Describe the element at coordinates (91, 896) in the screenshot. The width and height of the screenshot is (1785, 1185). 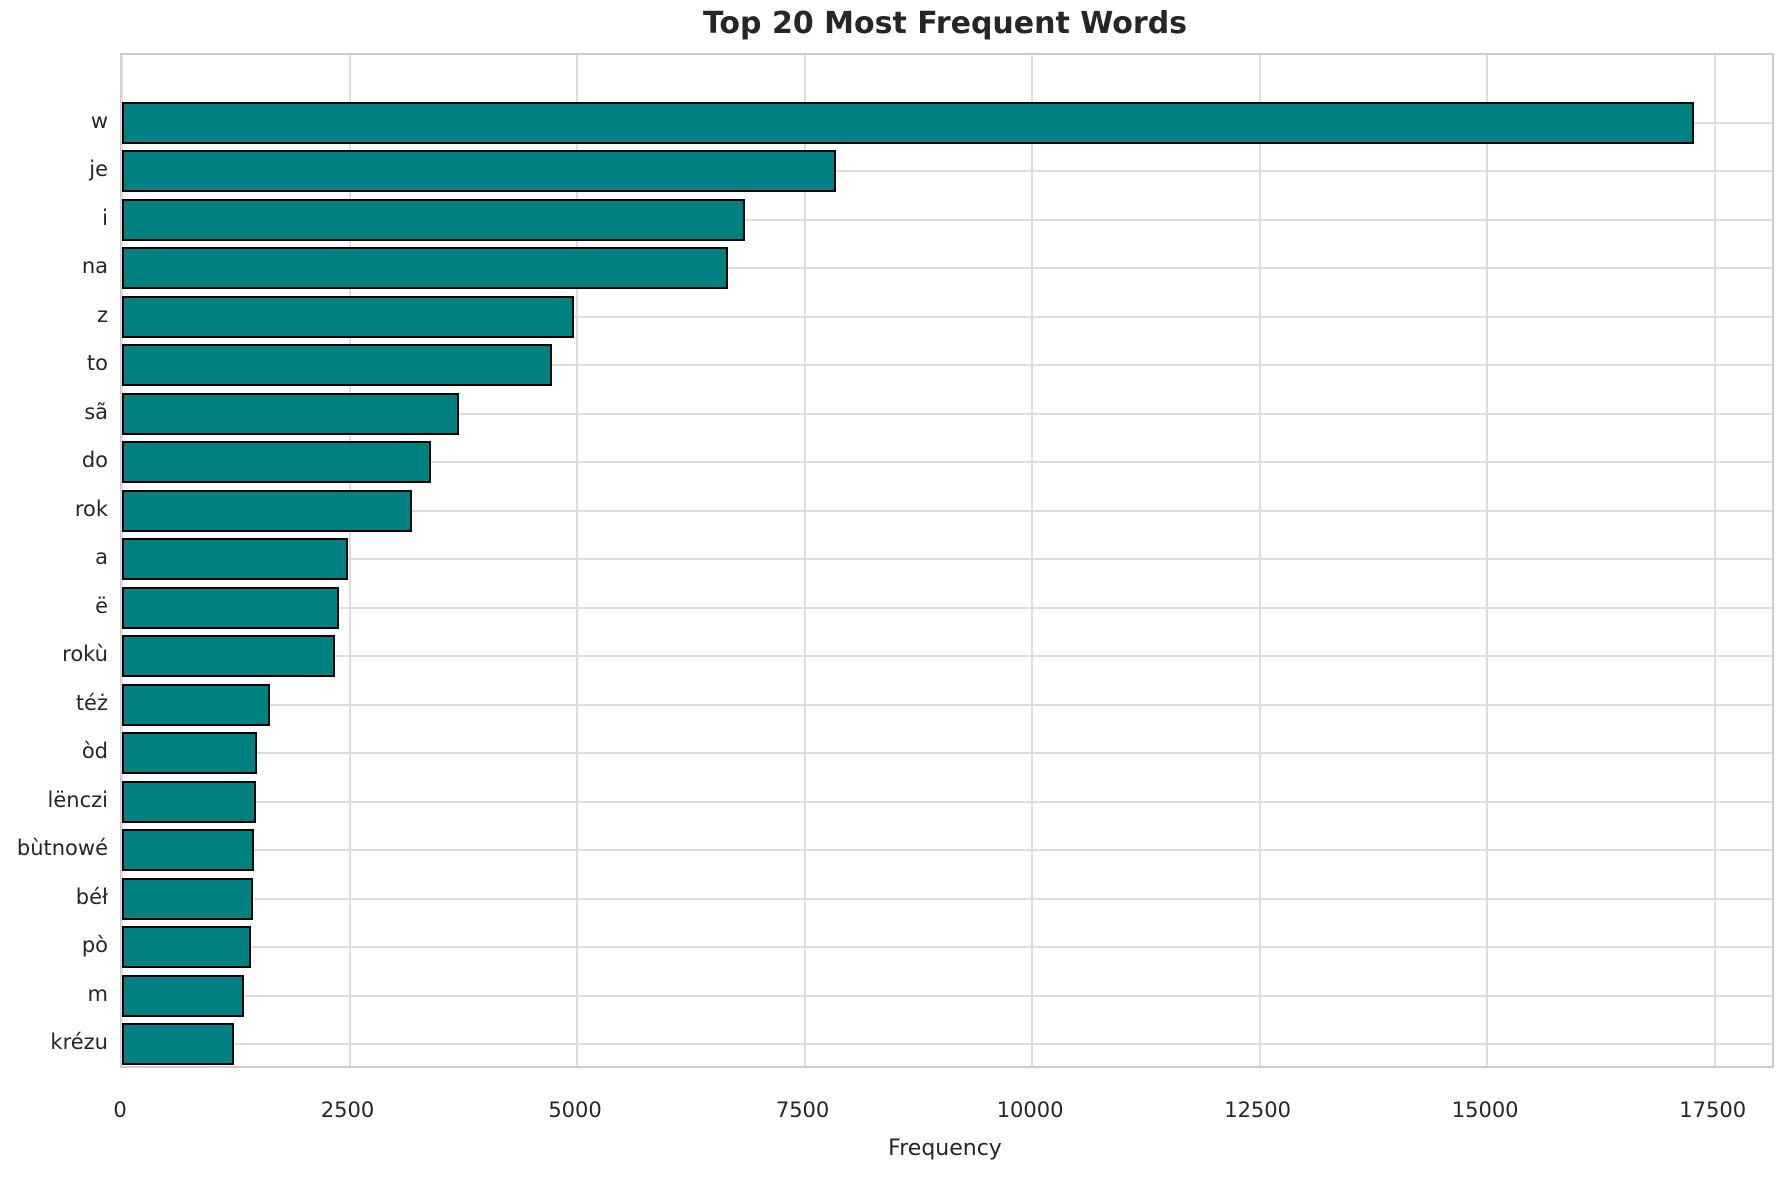
I see `y-tick-label: béł` at that location.